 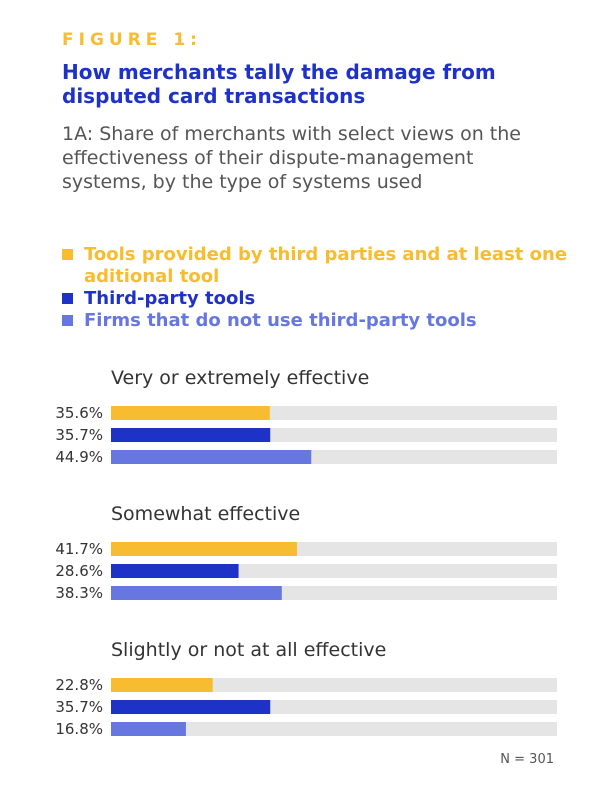 I want to click on value-label-very-effective-combined-tools: 35.6%, so click(x=79, y=413).